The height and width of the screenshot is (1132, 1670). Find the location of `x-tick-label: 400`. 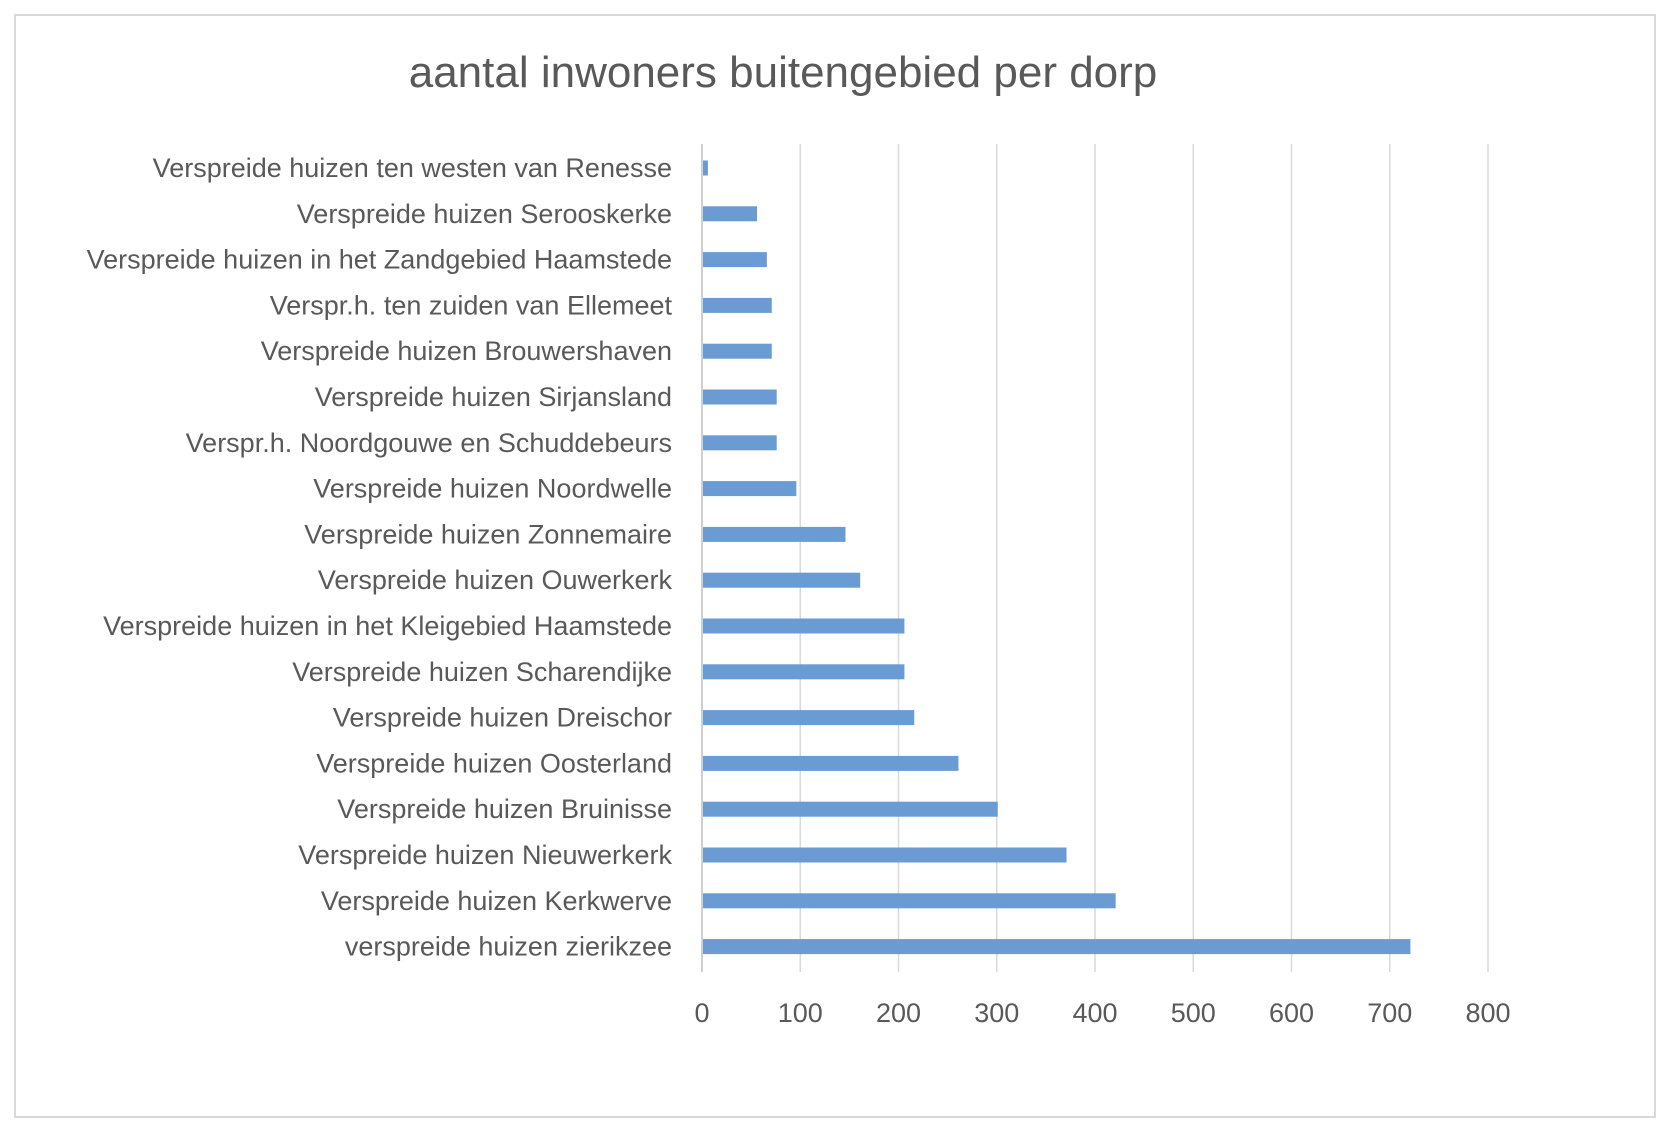

x-tick-label: 400 is located at coordinates (1094, 1013).